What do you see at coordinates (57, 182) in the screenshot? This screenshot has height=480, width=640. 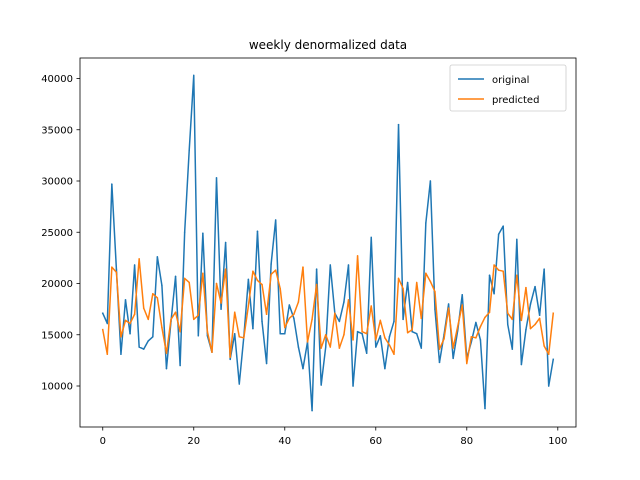 I see `y-tick-label: 30000` at bounding box center [57, 182].